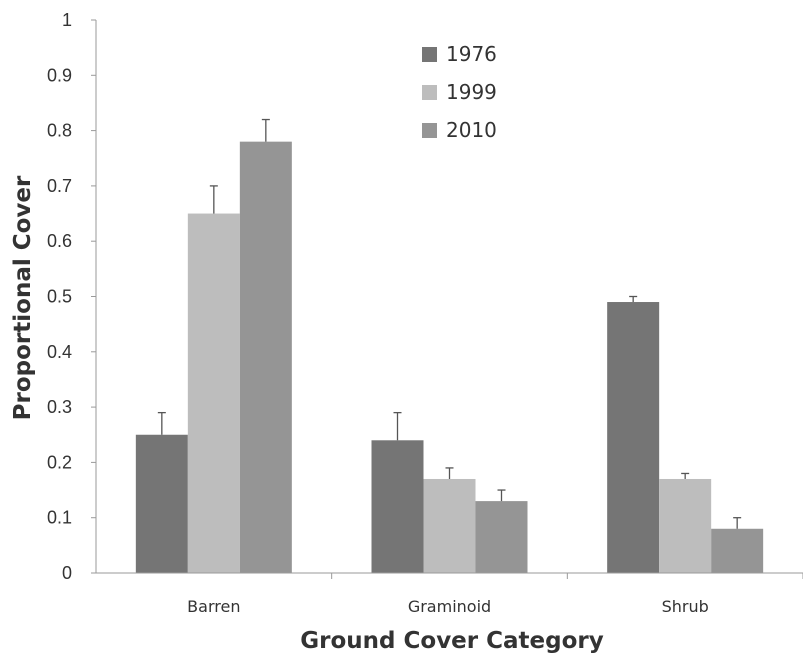 Image resolution: width=803 pixels, height=657 pixels. I want to click on y-tick-label: 0.5, so click(59, 297).